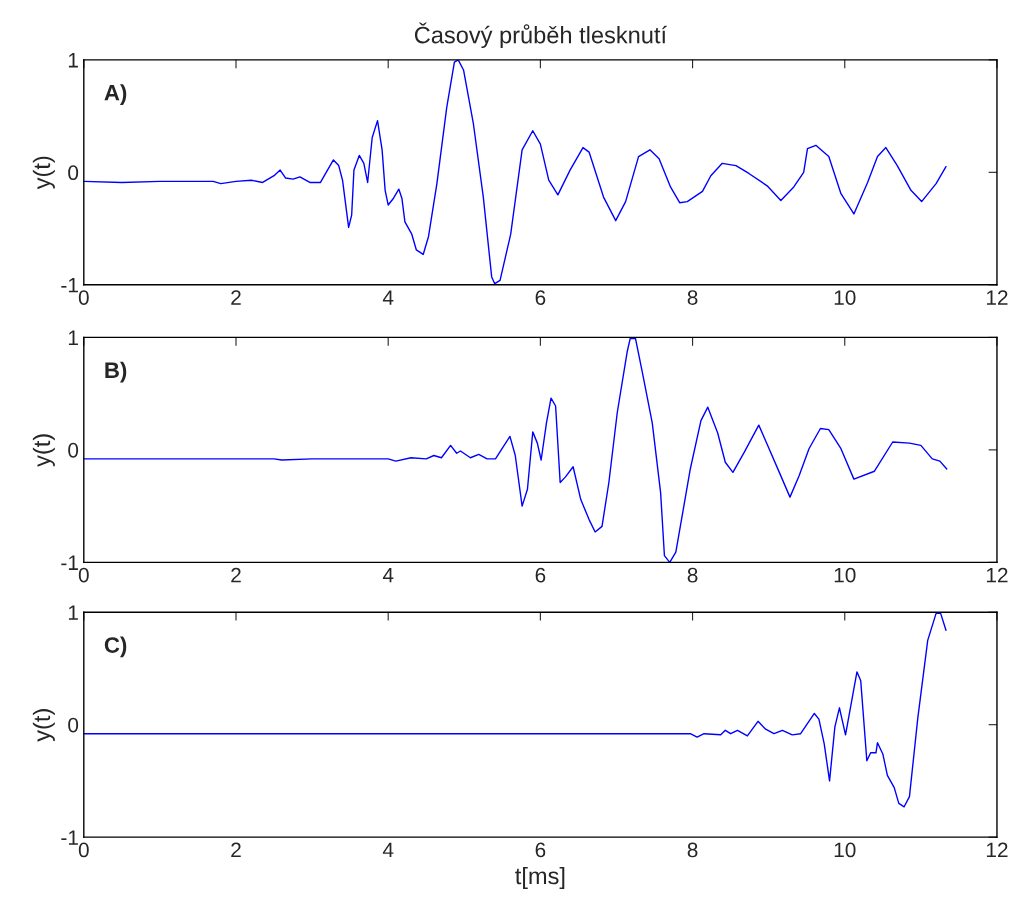  Describe the element at coordinates (540, 35) in the screenshot. I see `chart-title: Časový průběh tlesknutí` at that location.